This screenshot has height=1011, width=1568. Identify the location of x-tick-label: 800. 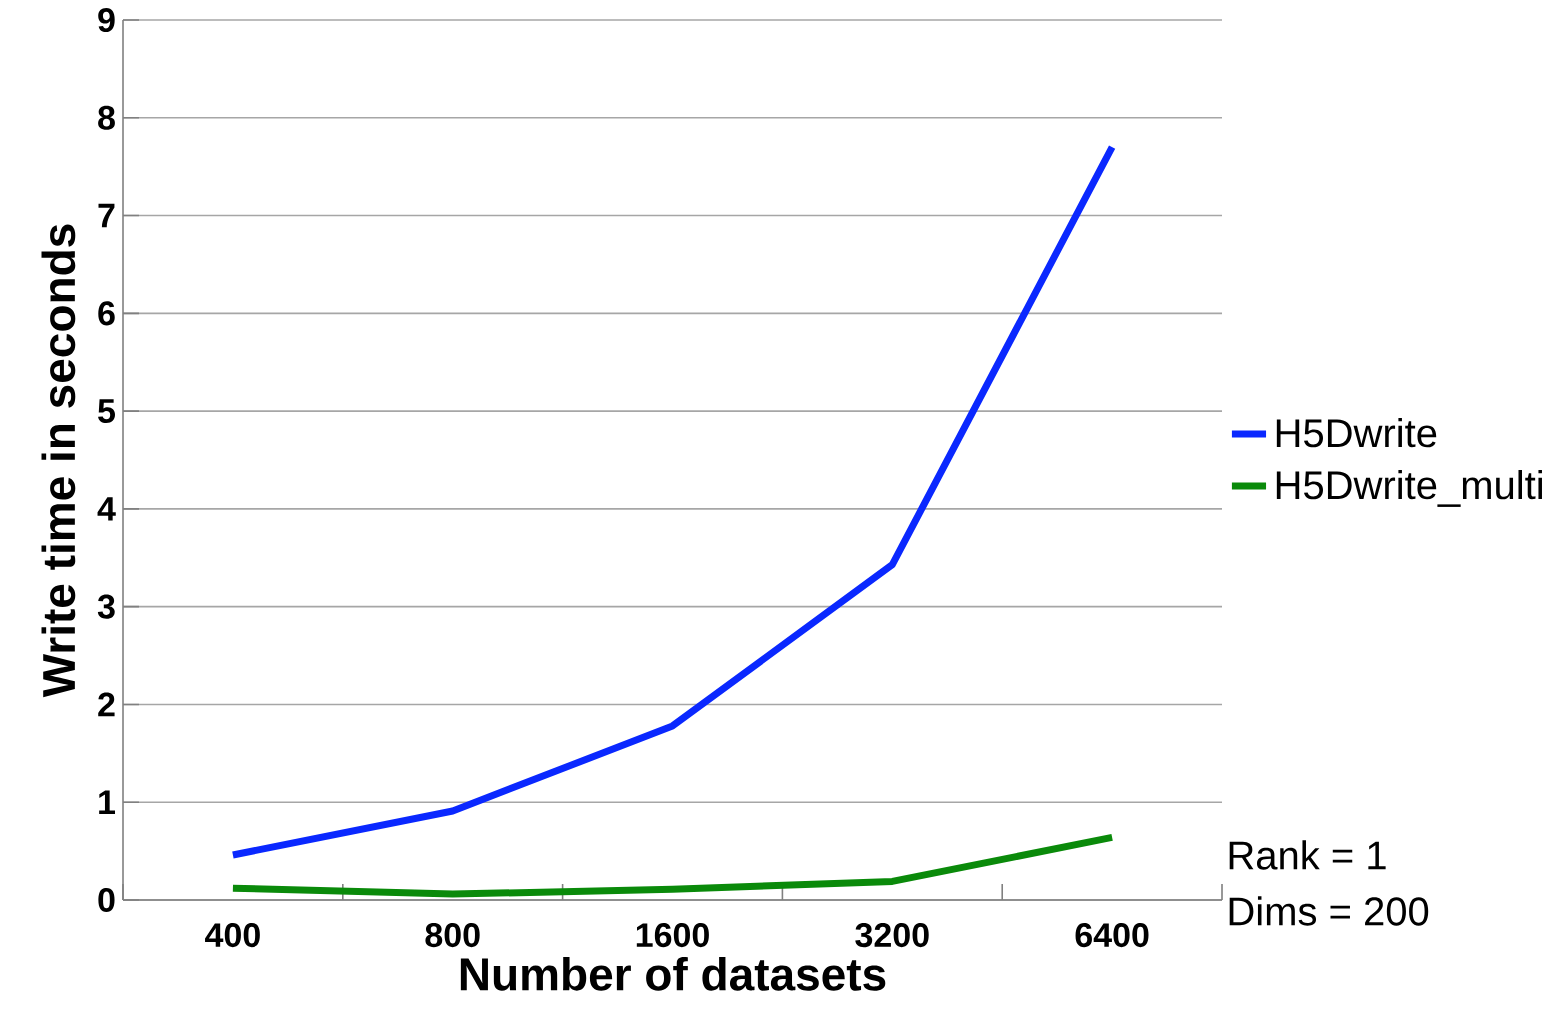
(452, 935).